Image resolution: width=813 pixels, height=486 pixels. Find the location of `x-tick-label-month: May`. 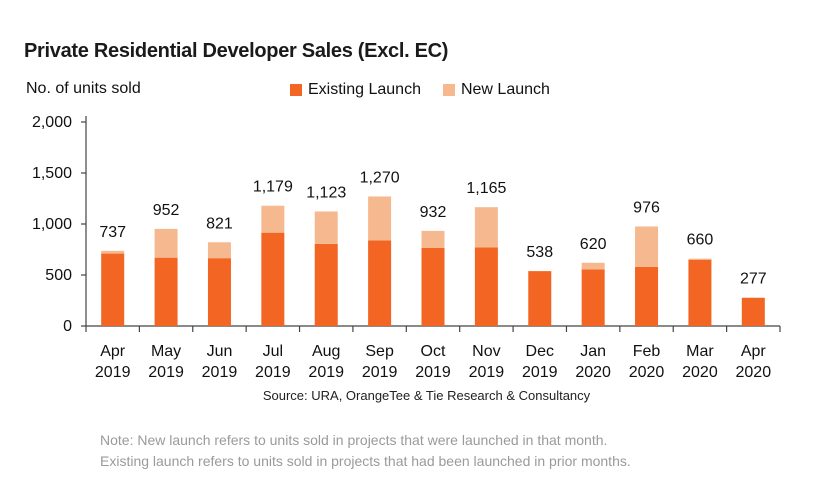

x-tick-label-month: May is located at coordinates (166, 351).